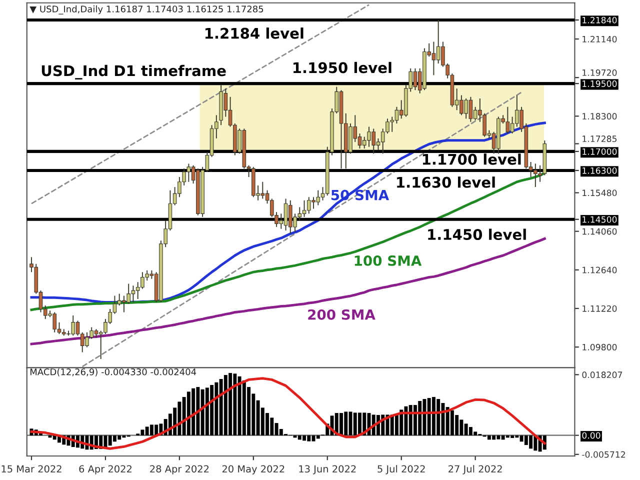  What do you see at coordinates (599, 116) in the screenshot?
I see `y-tick-label: 1.18300` at bounding box center [599, 116].